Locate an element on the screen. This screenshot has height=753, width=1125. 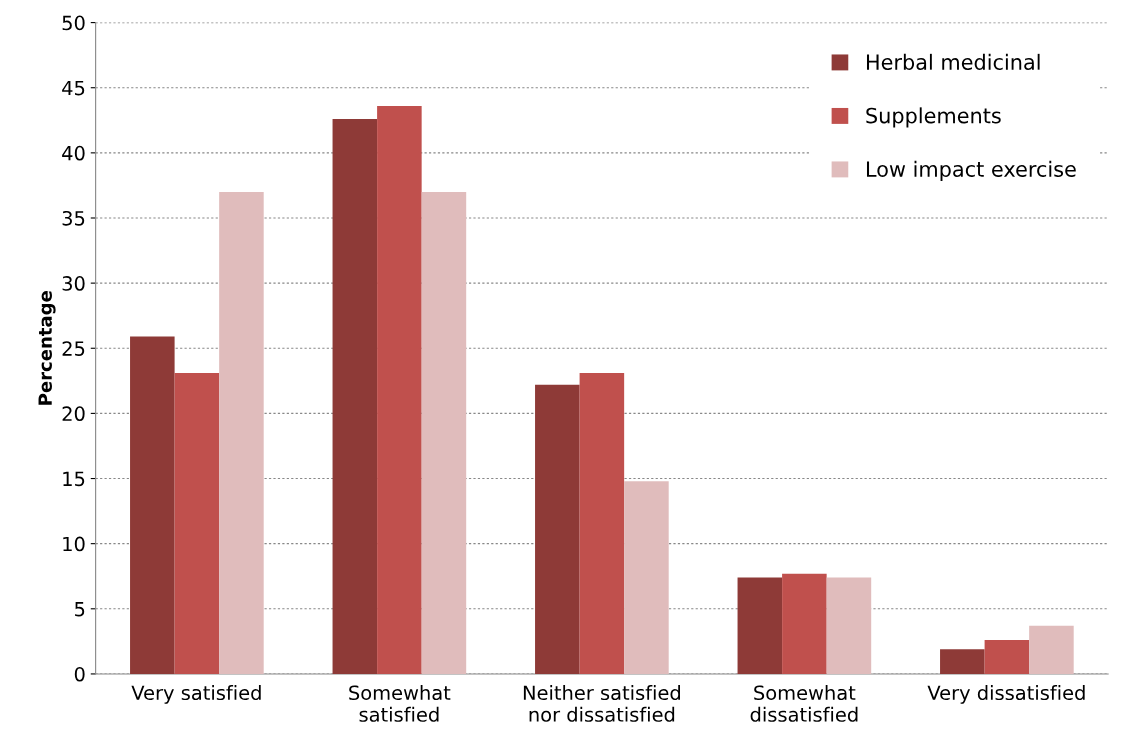
y-tick-label: 0 is located at coordinates (79, 674).